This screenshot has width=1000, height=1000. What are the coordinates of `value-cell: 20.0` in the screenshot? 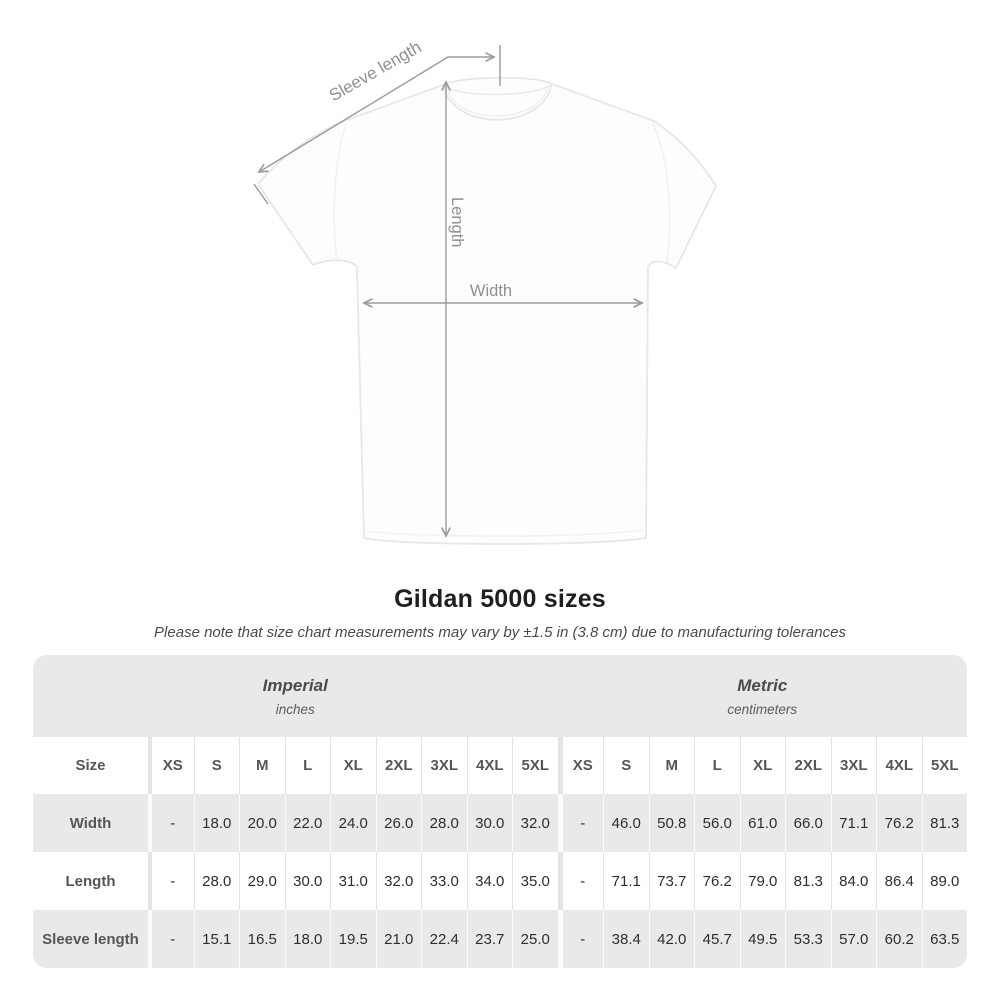 It's located at (262, 823).